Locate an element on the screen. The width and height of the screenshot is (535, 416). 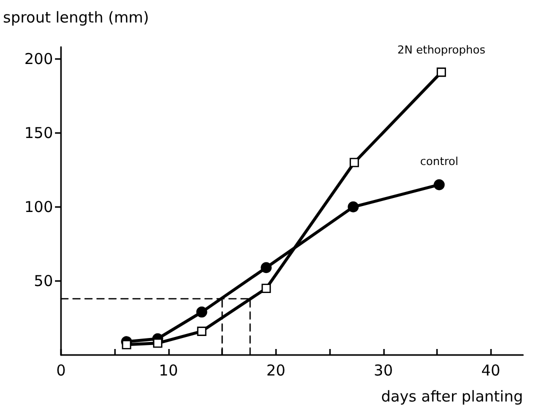
x-tick-label: 20 is located at coordinates (276, 371).